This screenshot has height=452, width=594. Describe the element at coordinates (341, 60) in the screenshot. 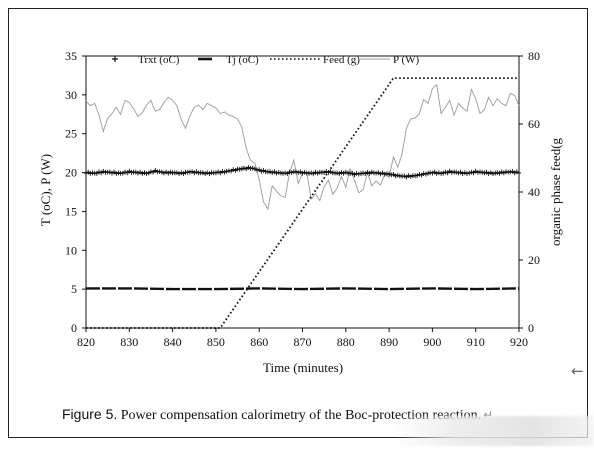

I see `legend-label: Feed (g)` at that location.